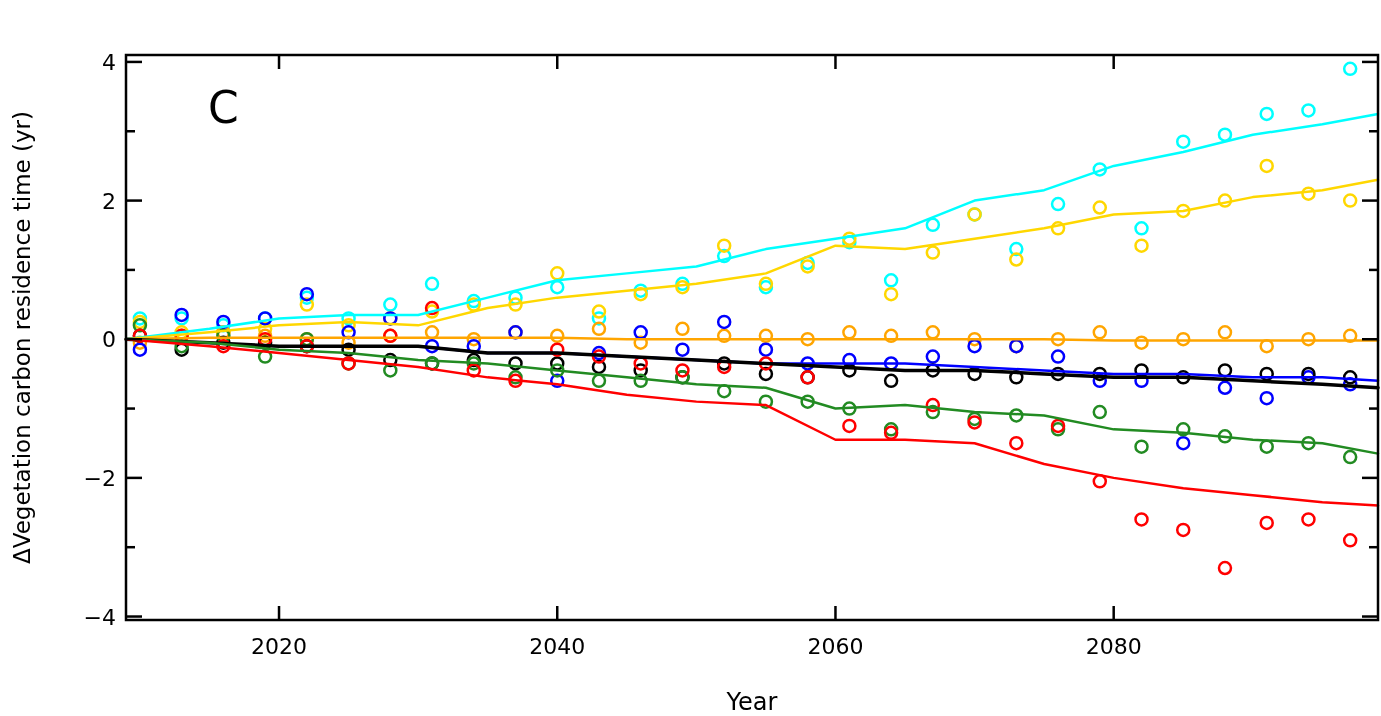 The width and height of the screenshot is (1381, 716). I want to click on x-tick-label: 2060, so click(835, 646).